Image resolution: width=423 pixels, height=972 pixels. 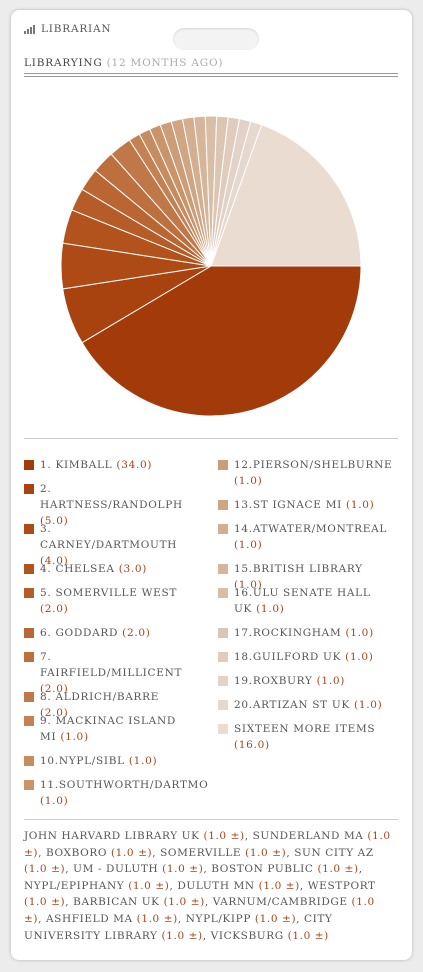 I want to click on legend-rank: 6., so click(x=48, y=633).